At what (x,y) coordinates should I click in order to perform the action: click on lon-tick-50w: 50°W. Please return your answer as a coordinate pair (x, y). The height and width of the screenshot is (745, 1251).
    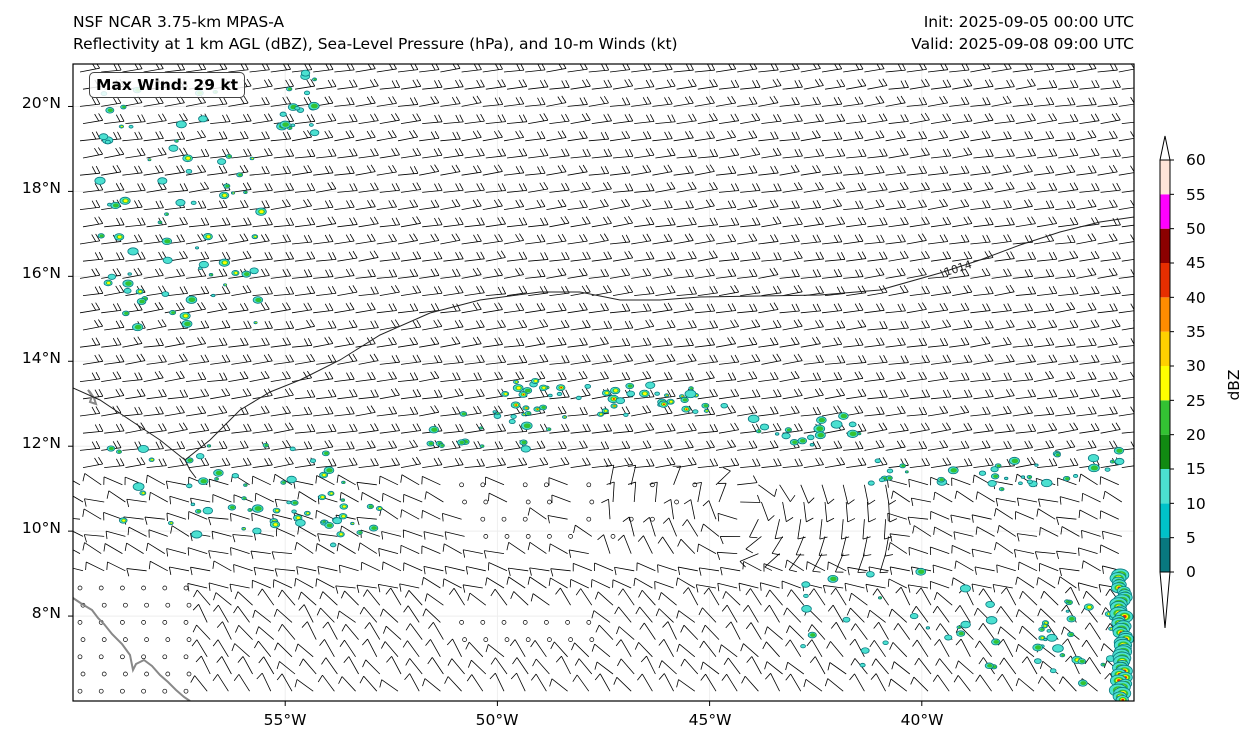
    Looking at the image, I should click on (497, 720).